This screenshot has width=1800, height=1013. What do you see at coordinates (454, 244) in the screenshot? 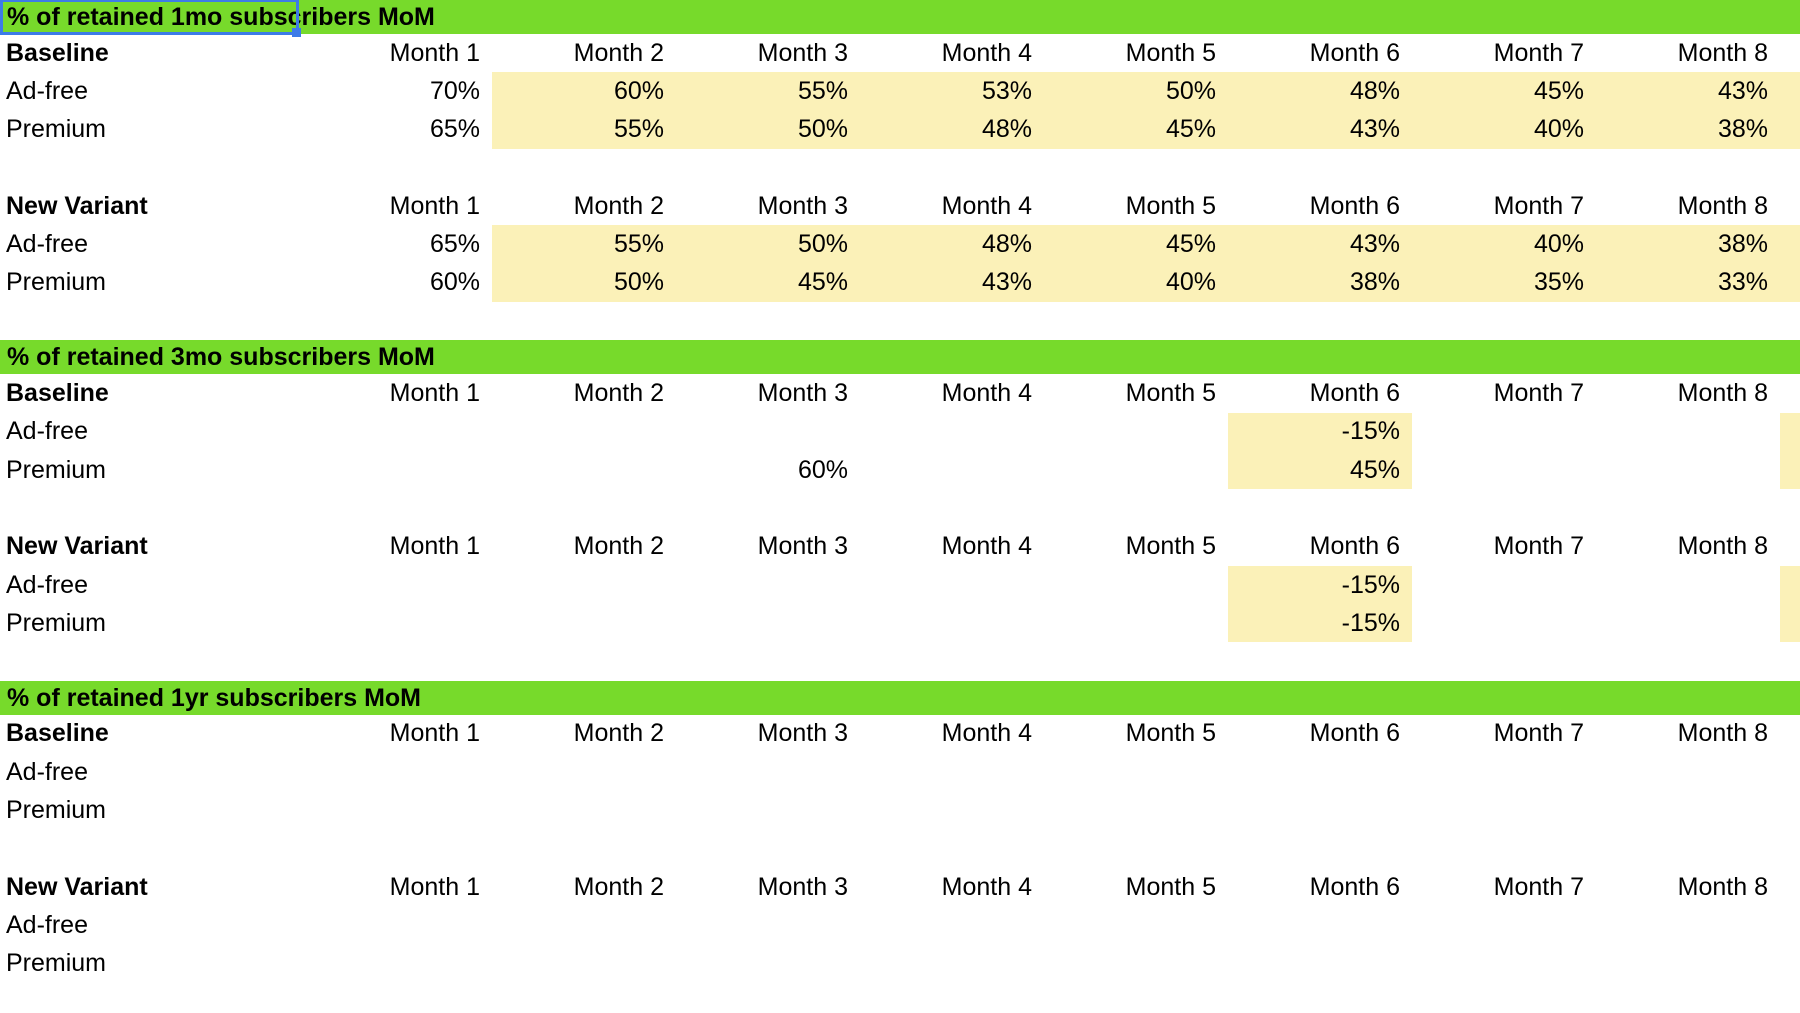
I see `value-cell: 65%` at bounding box center [454, 244].